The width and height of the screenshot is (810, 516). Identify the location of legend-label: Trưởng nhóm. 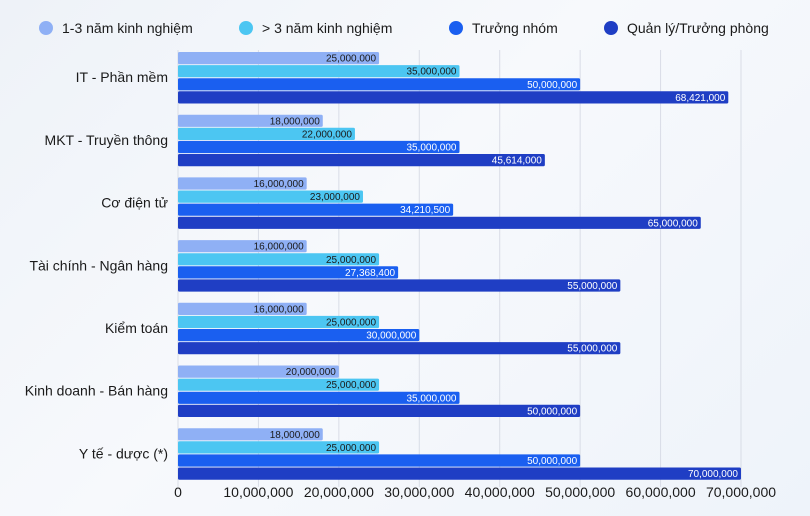
(515, 28).